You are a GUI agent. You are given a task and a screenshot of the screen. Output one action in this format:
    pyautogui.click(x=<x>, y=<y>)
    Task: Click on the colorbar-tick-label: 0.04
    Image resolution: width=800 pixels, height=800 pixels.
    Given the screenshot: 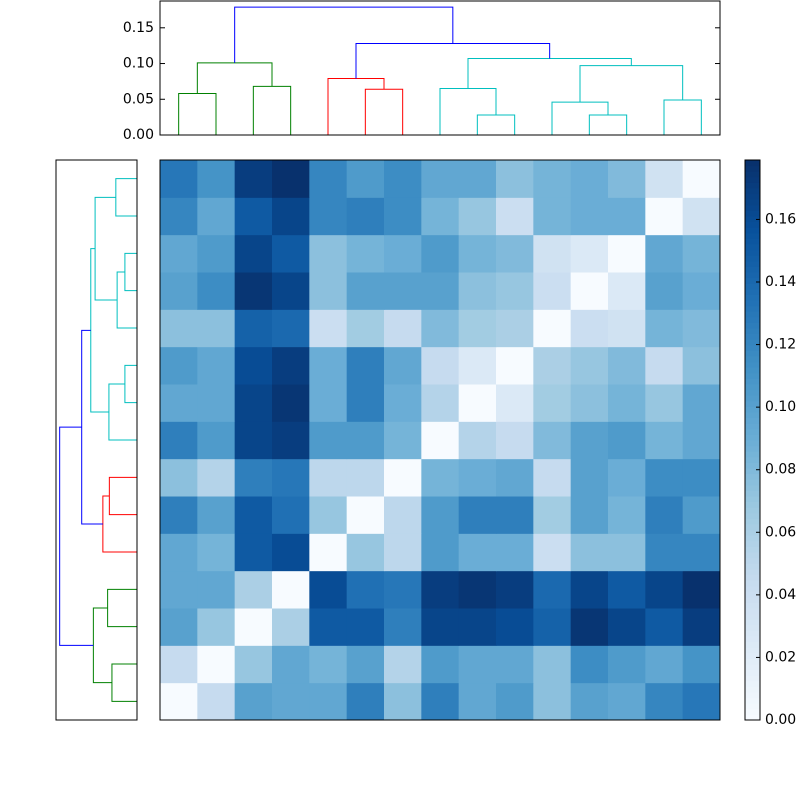 What is the action you would take?
    pyautogui.click(x=780, y=595)
    